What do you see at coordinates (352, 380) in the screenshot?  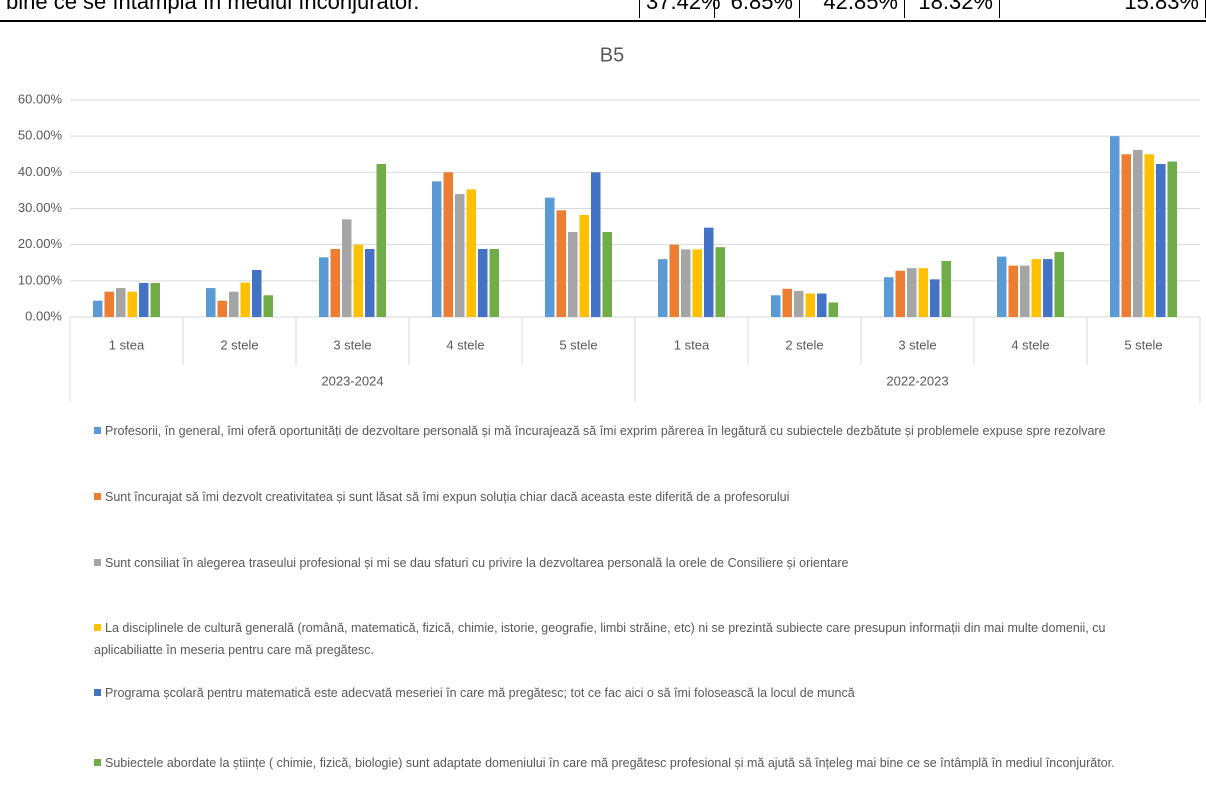 I see `group-label: 2023-2024` at bounding box center [352, 380].